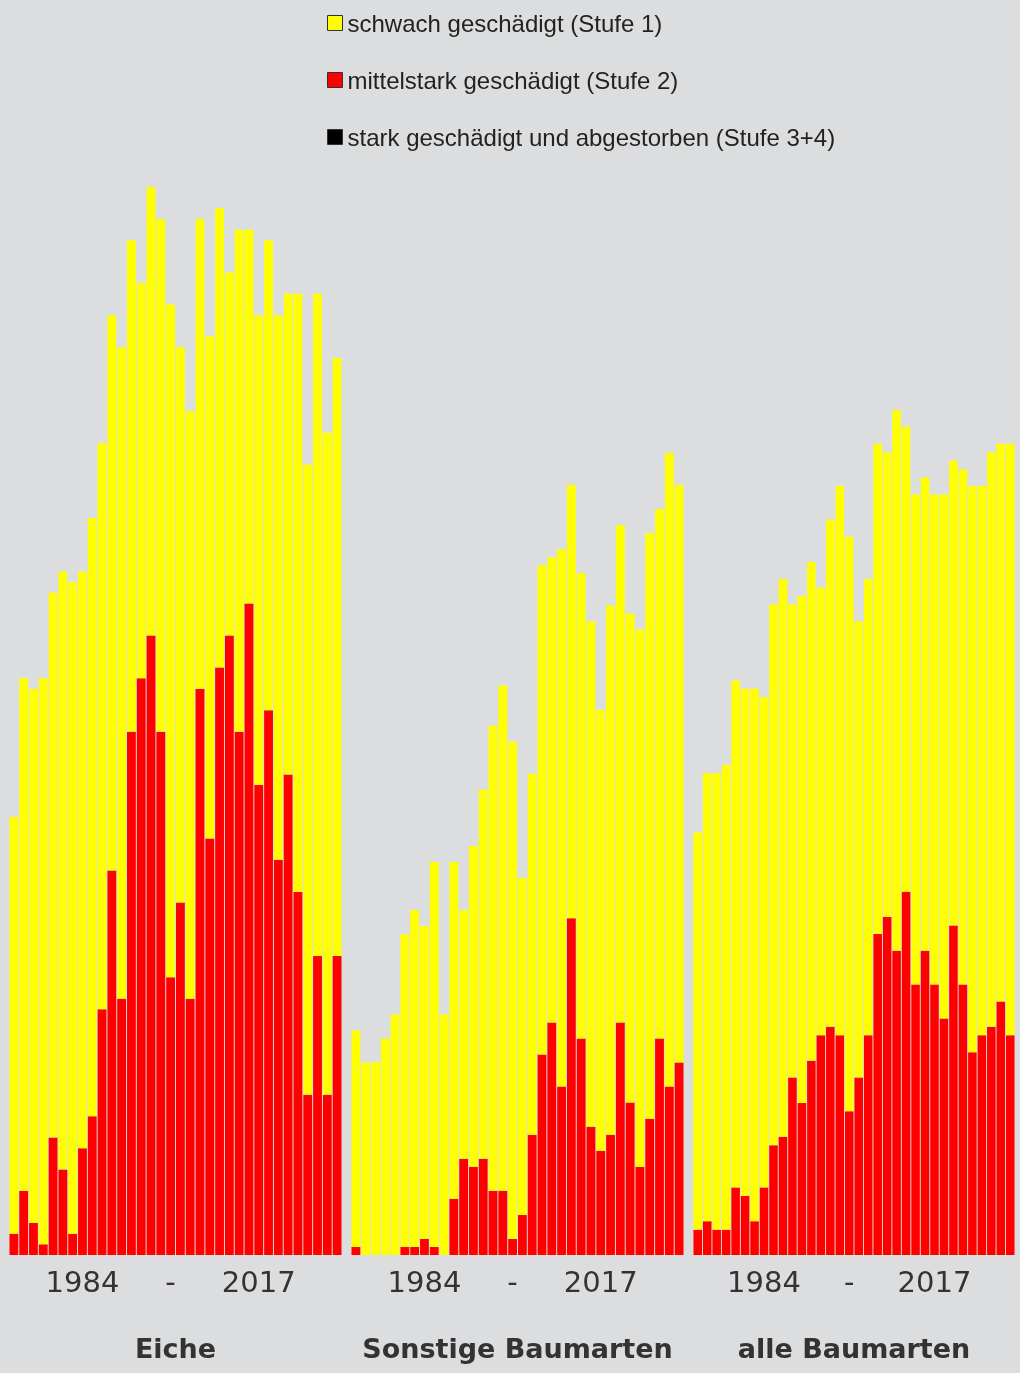 This screenshot has width=1020, height=1373. What do you see at coordinates (591, 137) in the screenshot?
I see `legend-label: stark geschädigt und abgestorben (Stufe 3+4)` at bounding box center [591, 137].